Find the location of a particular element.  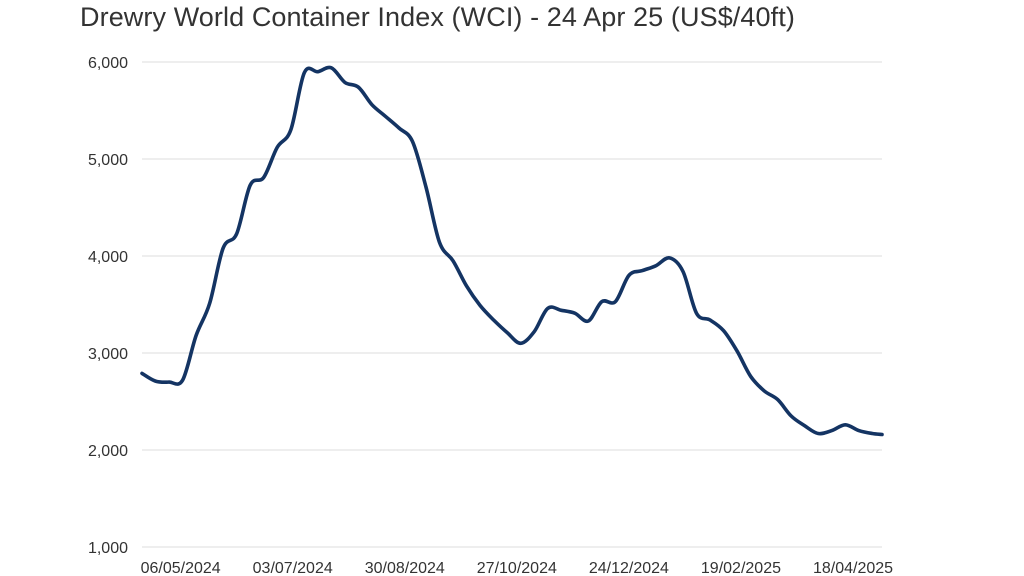

y-tick-label: 3,000 is located at coordinates (108, 354).